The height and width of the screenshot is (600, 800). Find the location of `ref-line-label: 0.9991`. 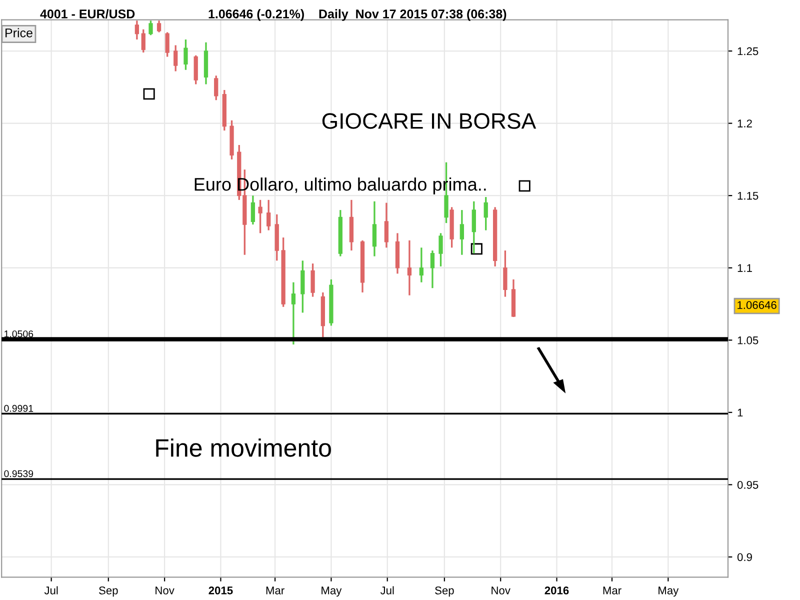

ref-line-label: 0.9991 is located at coordinates (19, 408).